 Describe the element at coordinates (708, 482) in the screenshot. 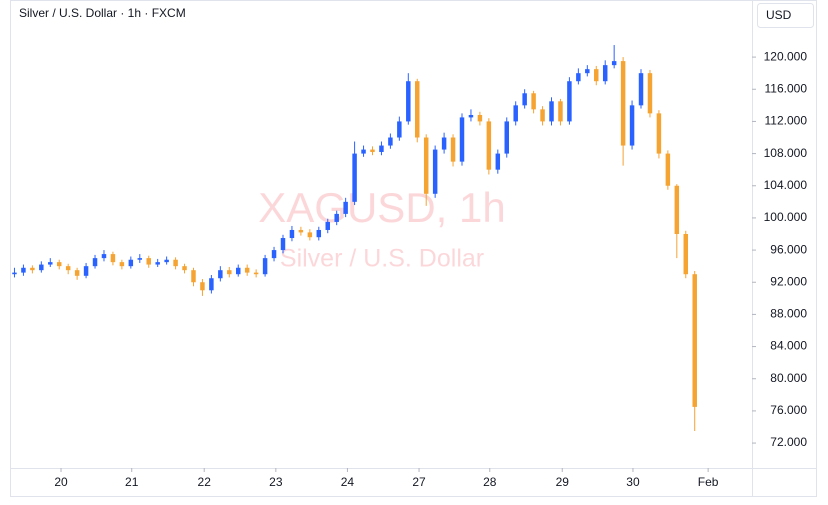

I see `x-tick-label: Feb` at that location.